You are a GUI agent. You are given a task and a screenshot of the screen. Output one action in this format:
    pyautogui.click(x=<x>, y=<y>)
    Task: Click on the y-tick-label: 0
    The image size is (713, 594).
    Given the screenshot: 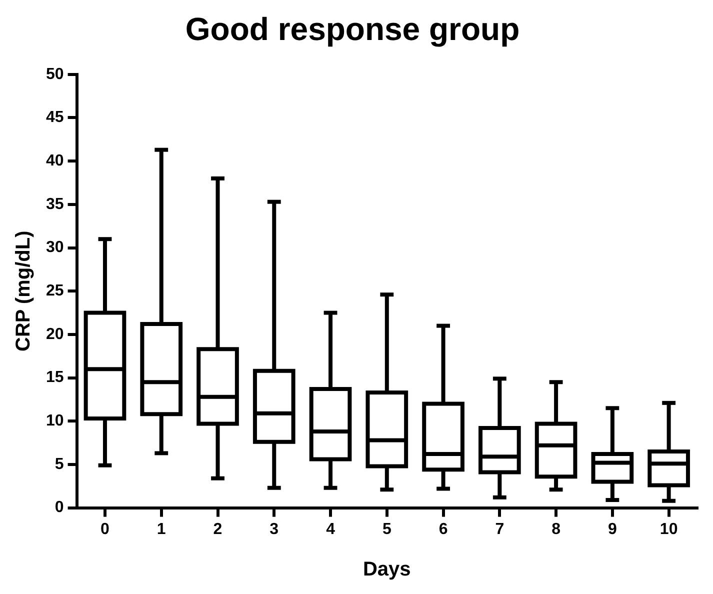 What is the action you would take?
    pyautogui.click(x=59, y=507)
    